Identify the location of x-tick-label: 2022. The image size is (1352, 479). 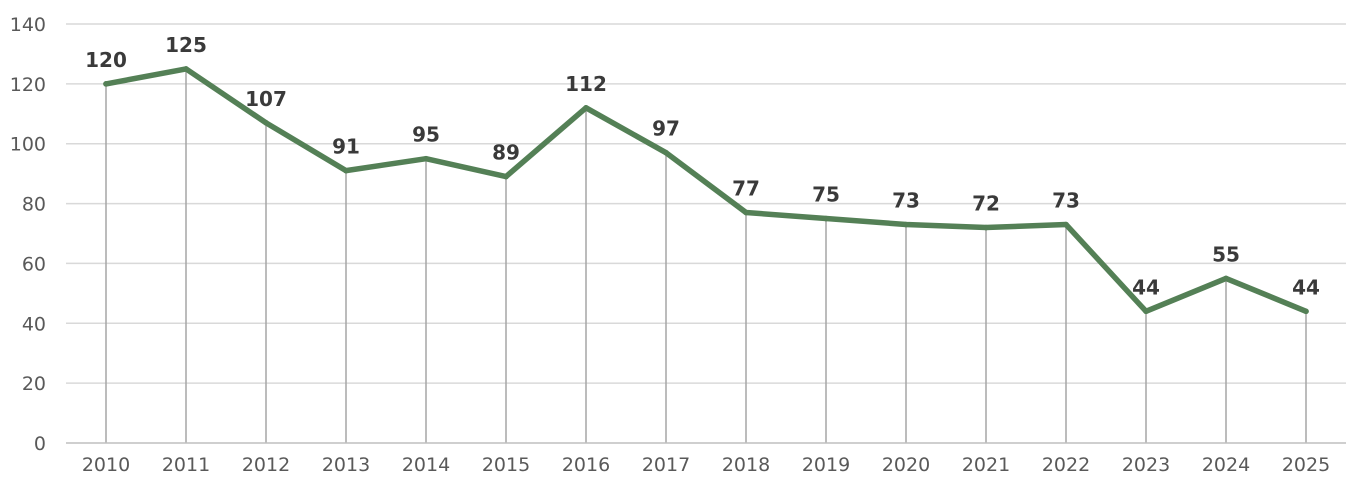
(1066, 465).